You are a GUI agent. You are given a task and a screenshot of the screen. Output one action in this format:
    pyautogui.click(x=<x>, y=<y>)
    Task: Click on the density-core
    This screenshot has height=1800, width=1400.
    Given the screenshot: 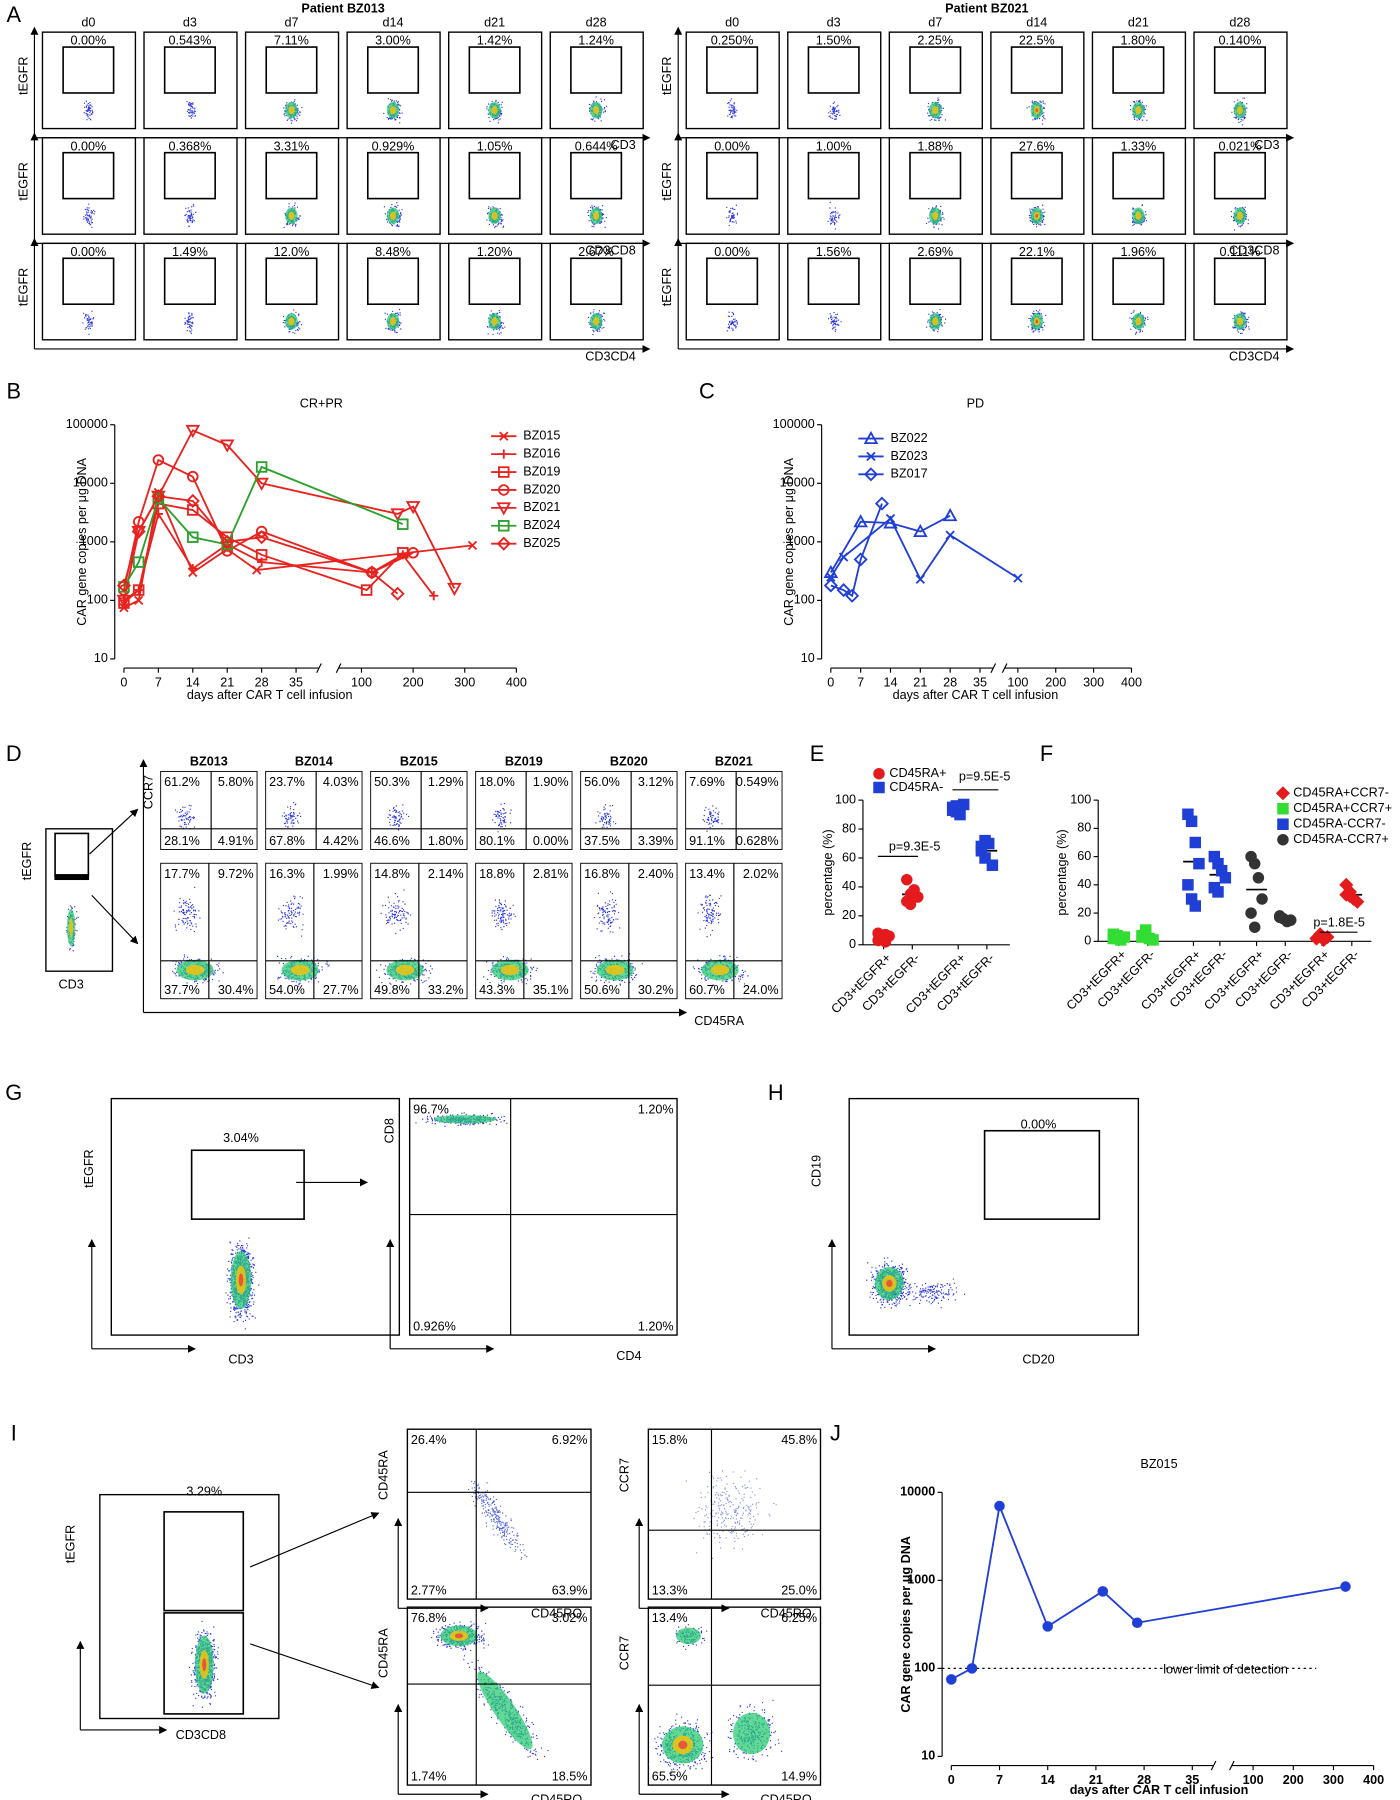 What is the action you would take?
    pyautogui.click(x=688, y=1636)
    